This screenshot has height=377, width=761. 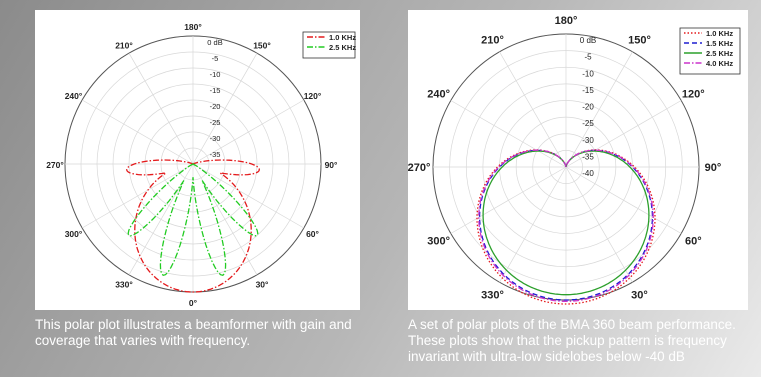 I want to click on legend-entry: 1.5 KHz, so click(x=719, y=43).